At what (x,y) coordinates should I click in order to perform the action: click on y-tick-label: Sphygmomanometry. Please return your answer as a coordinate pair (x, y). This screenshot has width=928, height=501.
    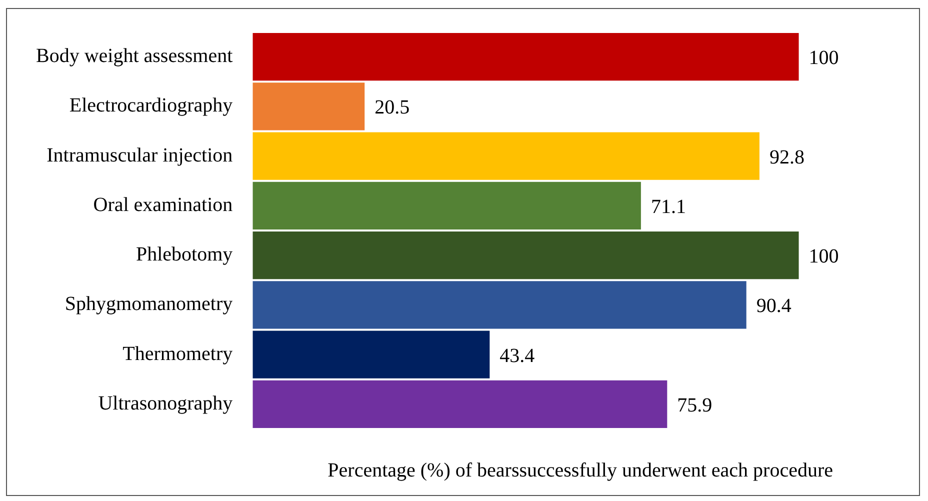
    Looking at the image, I should click on (148, 304).